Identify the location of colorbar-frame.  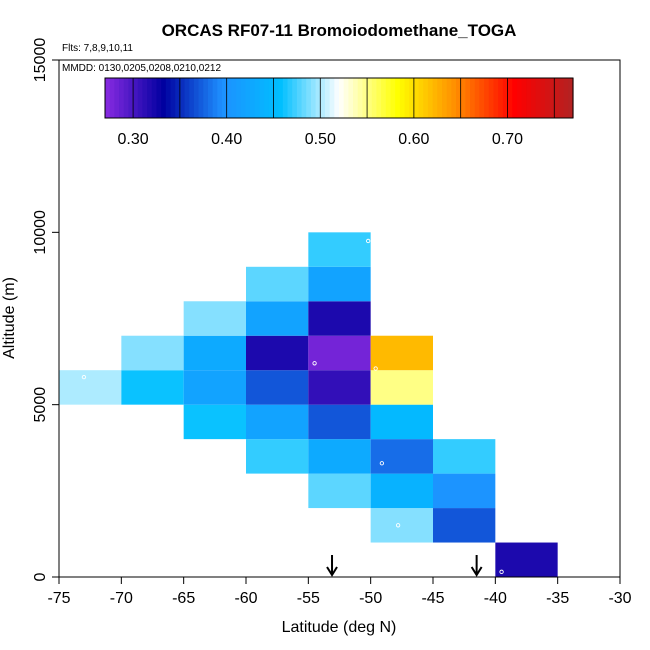
(339, 98).